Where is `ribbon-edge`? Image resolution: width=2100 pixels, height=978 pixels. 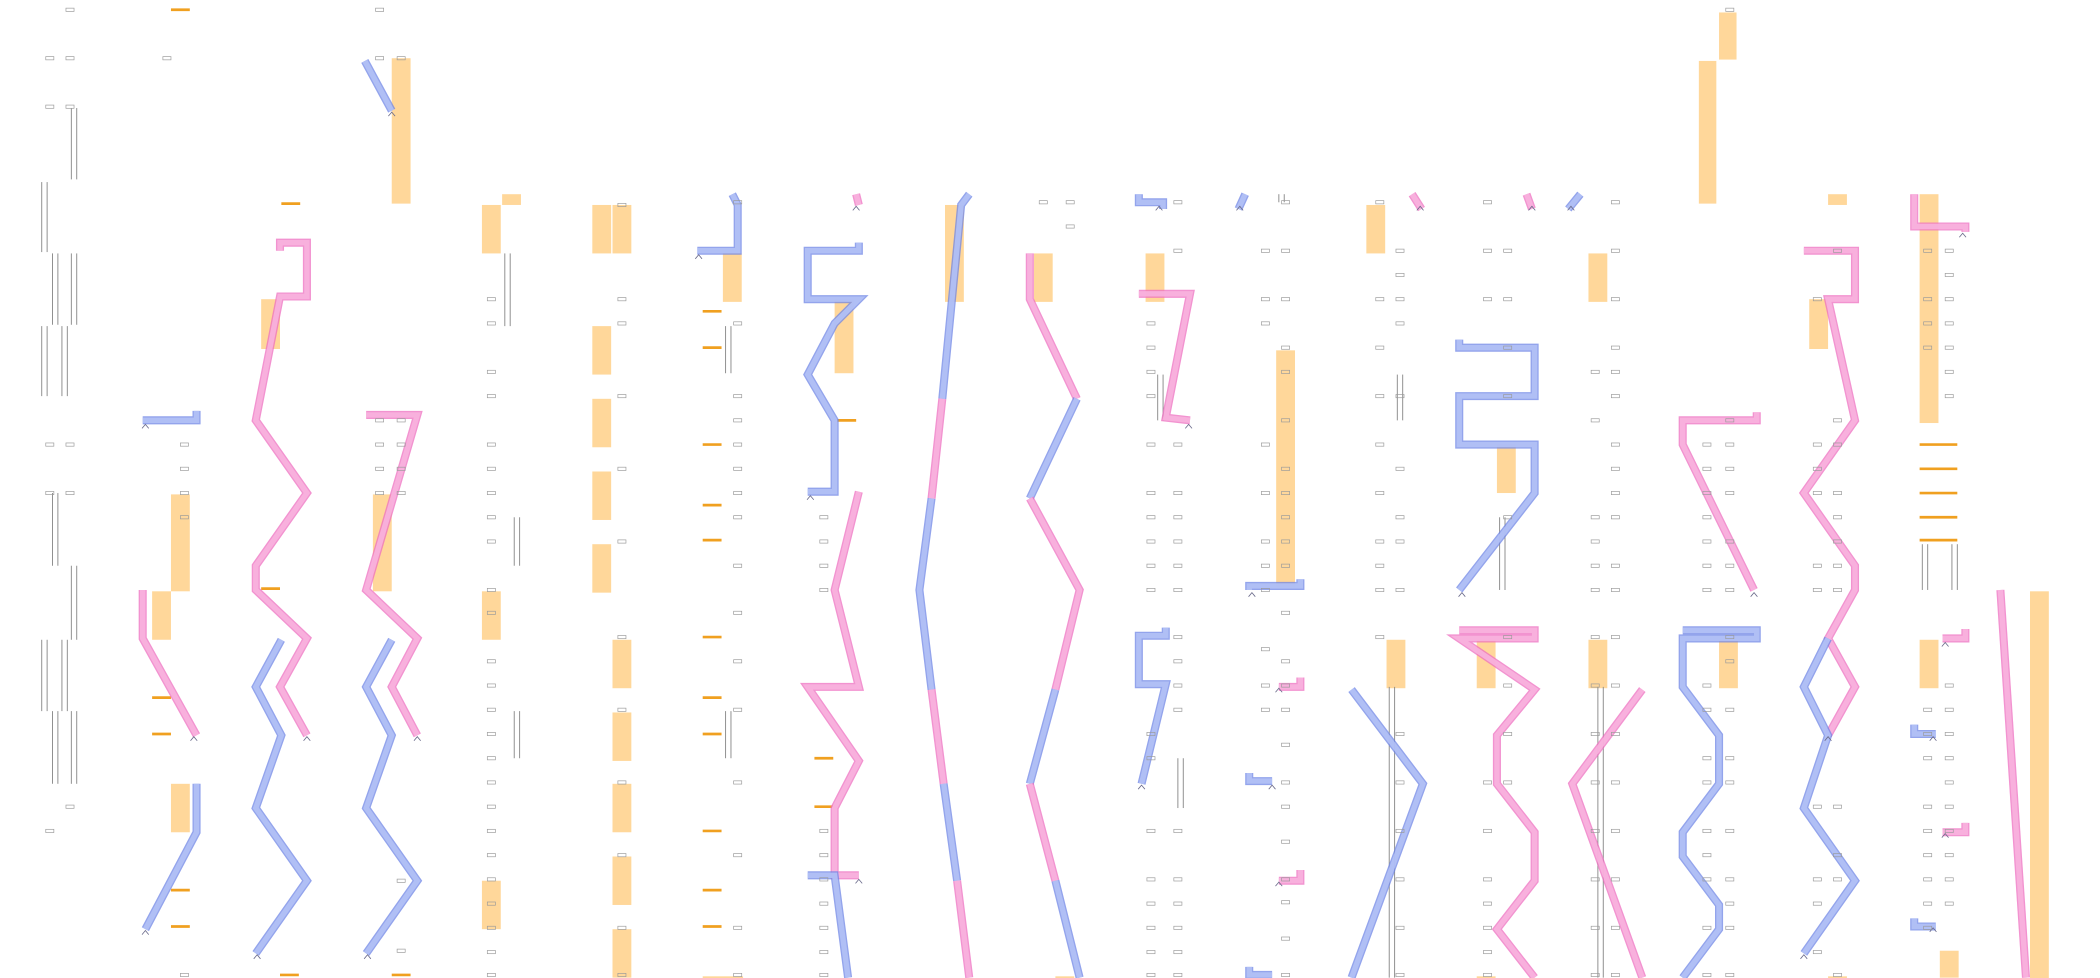
ribbon-edge is located at coordinates (1719, 502).